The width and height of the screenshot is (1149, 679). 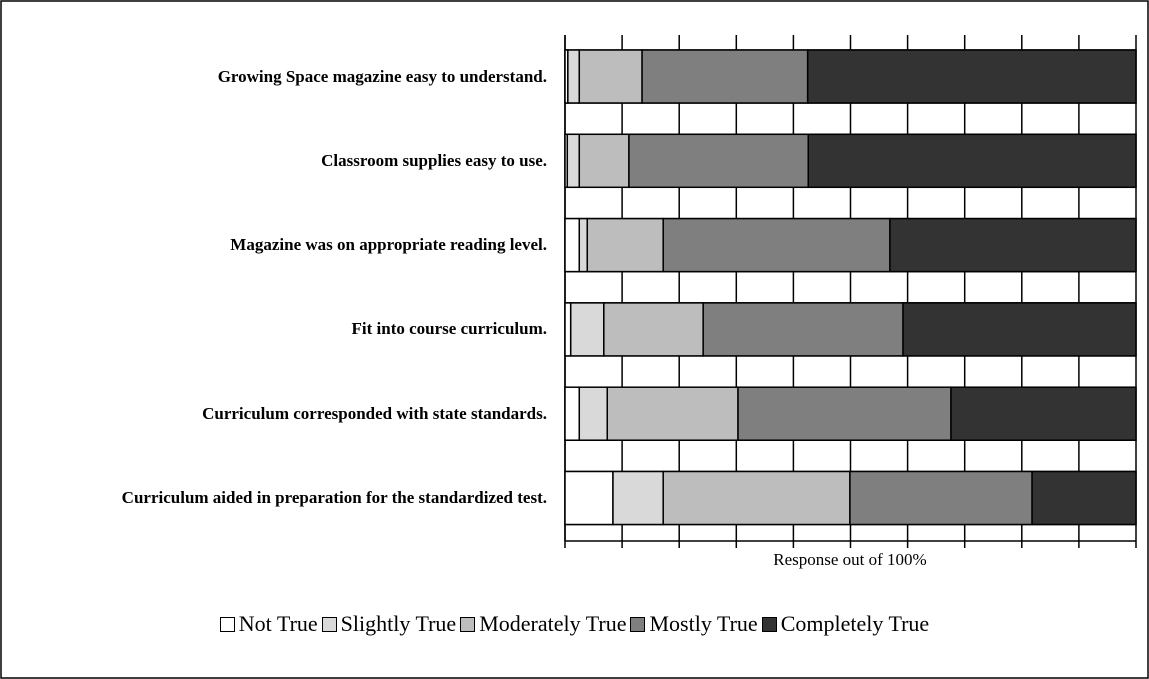 What do you see at coordinates (398, 623) in the screenshot?
I see `legend-label: Slightly True` at bounding box center [398, 623].